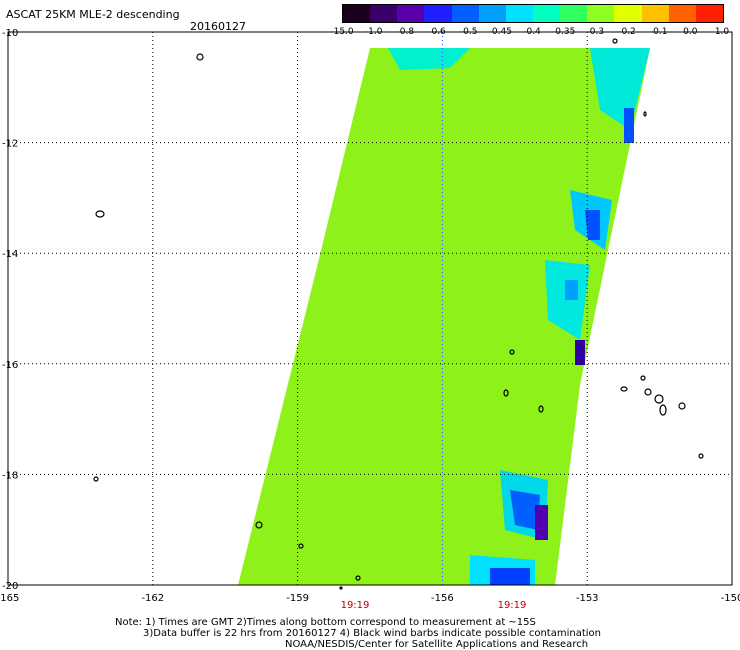 The width and height of the screenshot is (740, 650). Describe the element at coordinates (587, 598) in the screenshot. I see `lon-label: -153` at that location.